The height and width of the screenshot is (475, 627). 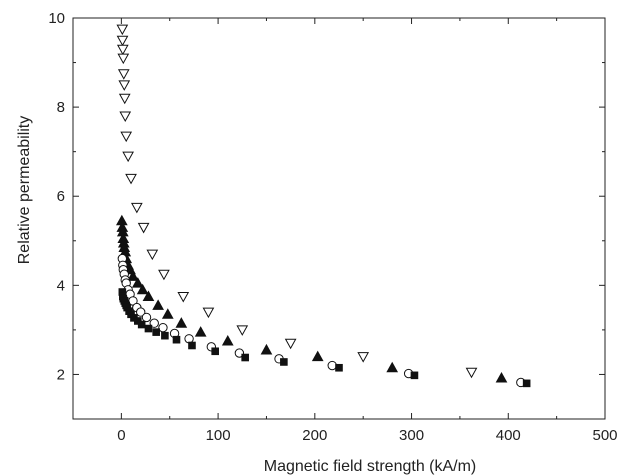 What do you see at coordinates (314, 435) in the screenshot?
I see `x-tick-label: 200` at bounding box center [314, 435].